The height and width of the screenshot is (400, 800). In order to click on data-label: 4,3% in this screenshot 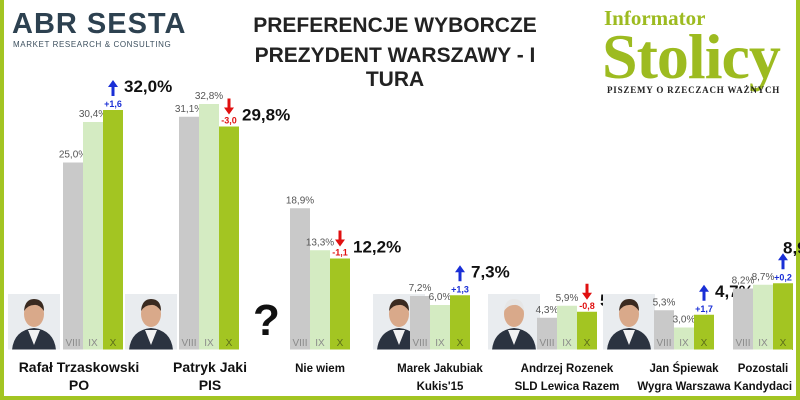, I will do `click(547, 310)`.